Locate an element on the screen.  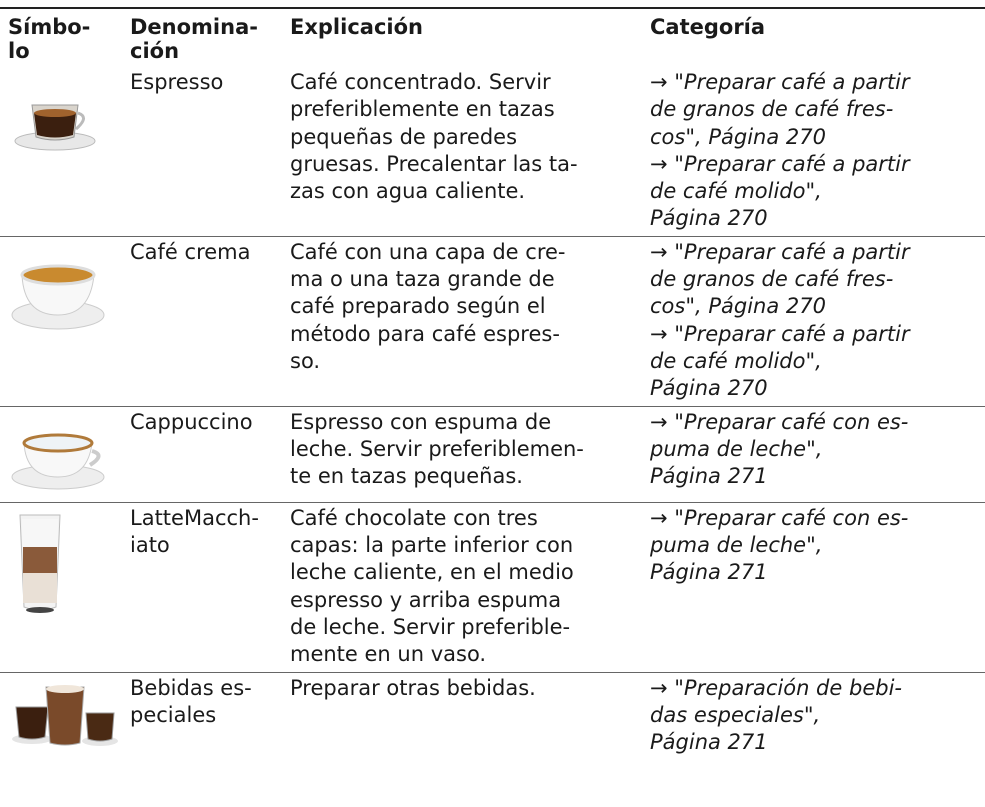
text-line: so. is located at coordinates (305, 360).